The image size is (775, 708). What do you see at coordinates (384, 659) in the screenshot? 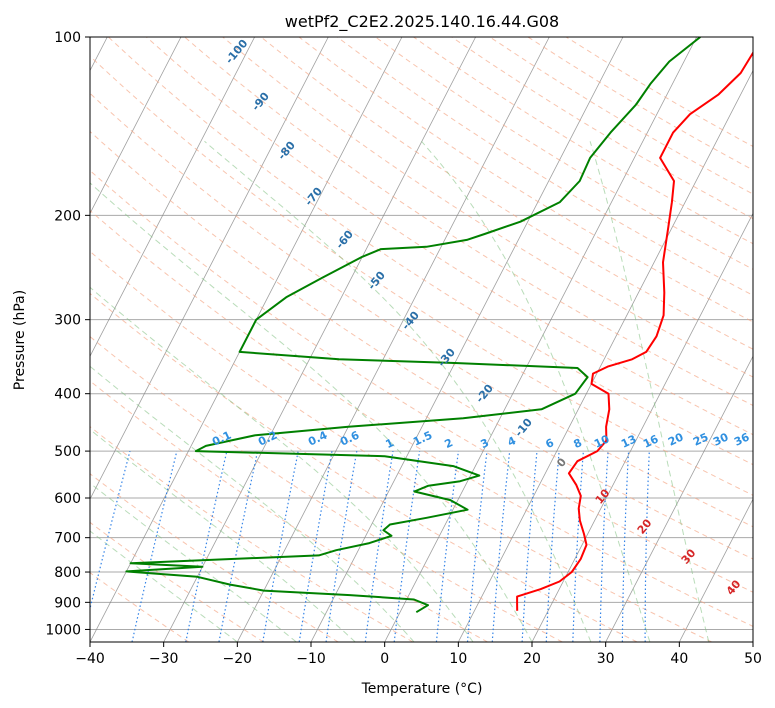
I see `x-tick-label: 0` at bounding box center [384, 659].